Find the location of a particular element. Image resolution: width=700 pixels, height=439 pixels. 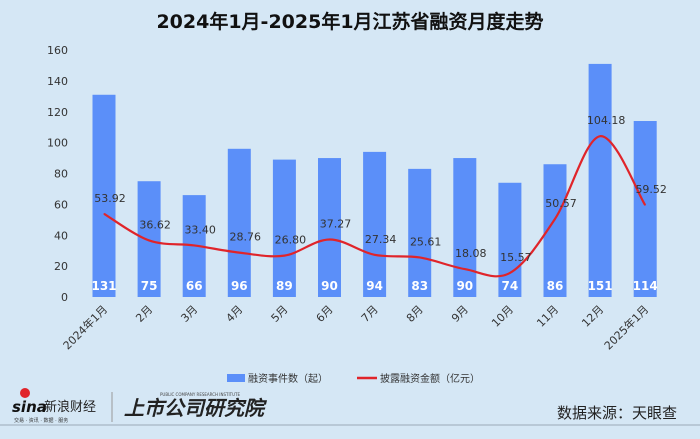

bar-value-label: 96 is located at coordinates (239, 286).